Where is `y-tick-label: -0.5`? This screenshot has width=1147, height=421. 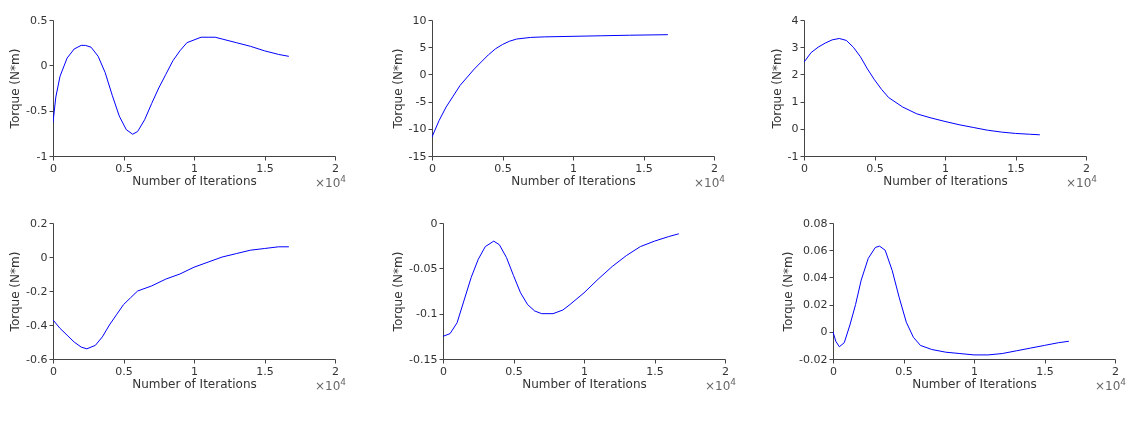
y-tick-label: -0.5 is located at coordinates (37, 111).